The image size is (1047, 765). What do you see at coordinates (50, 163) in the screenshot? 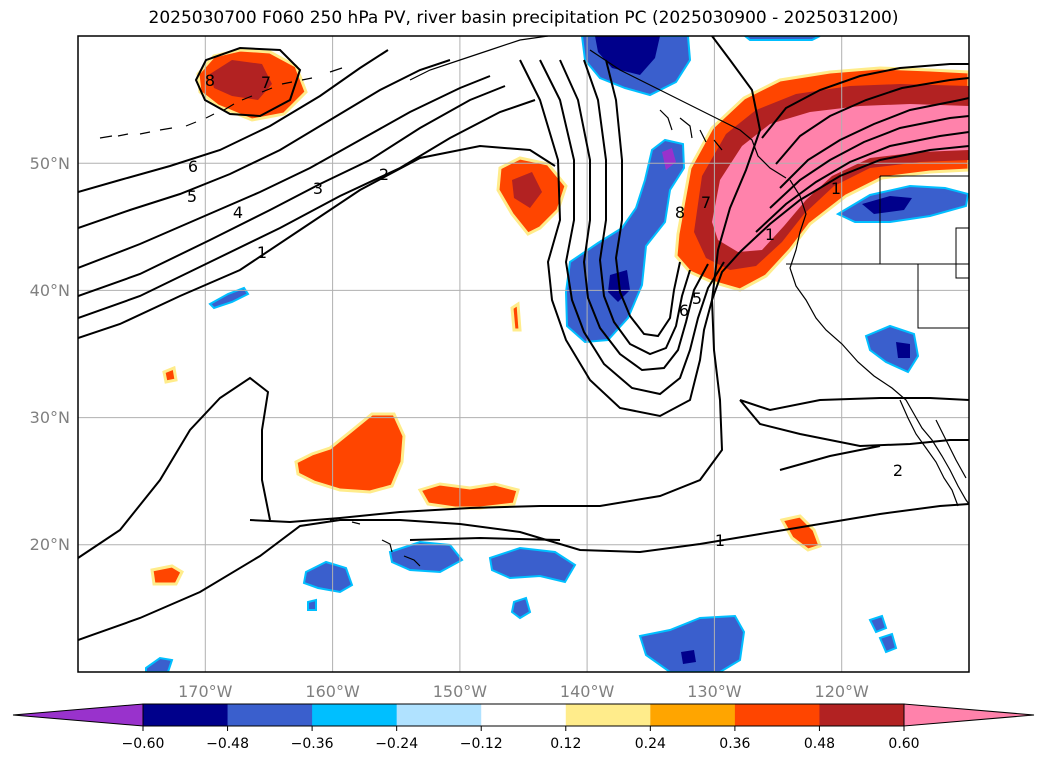
I see `lat-label-50n: 50°N` at bounding box center [50, 163].